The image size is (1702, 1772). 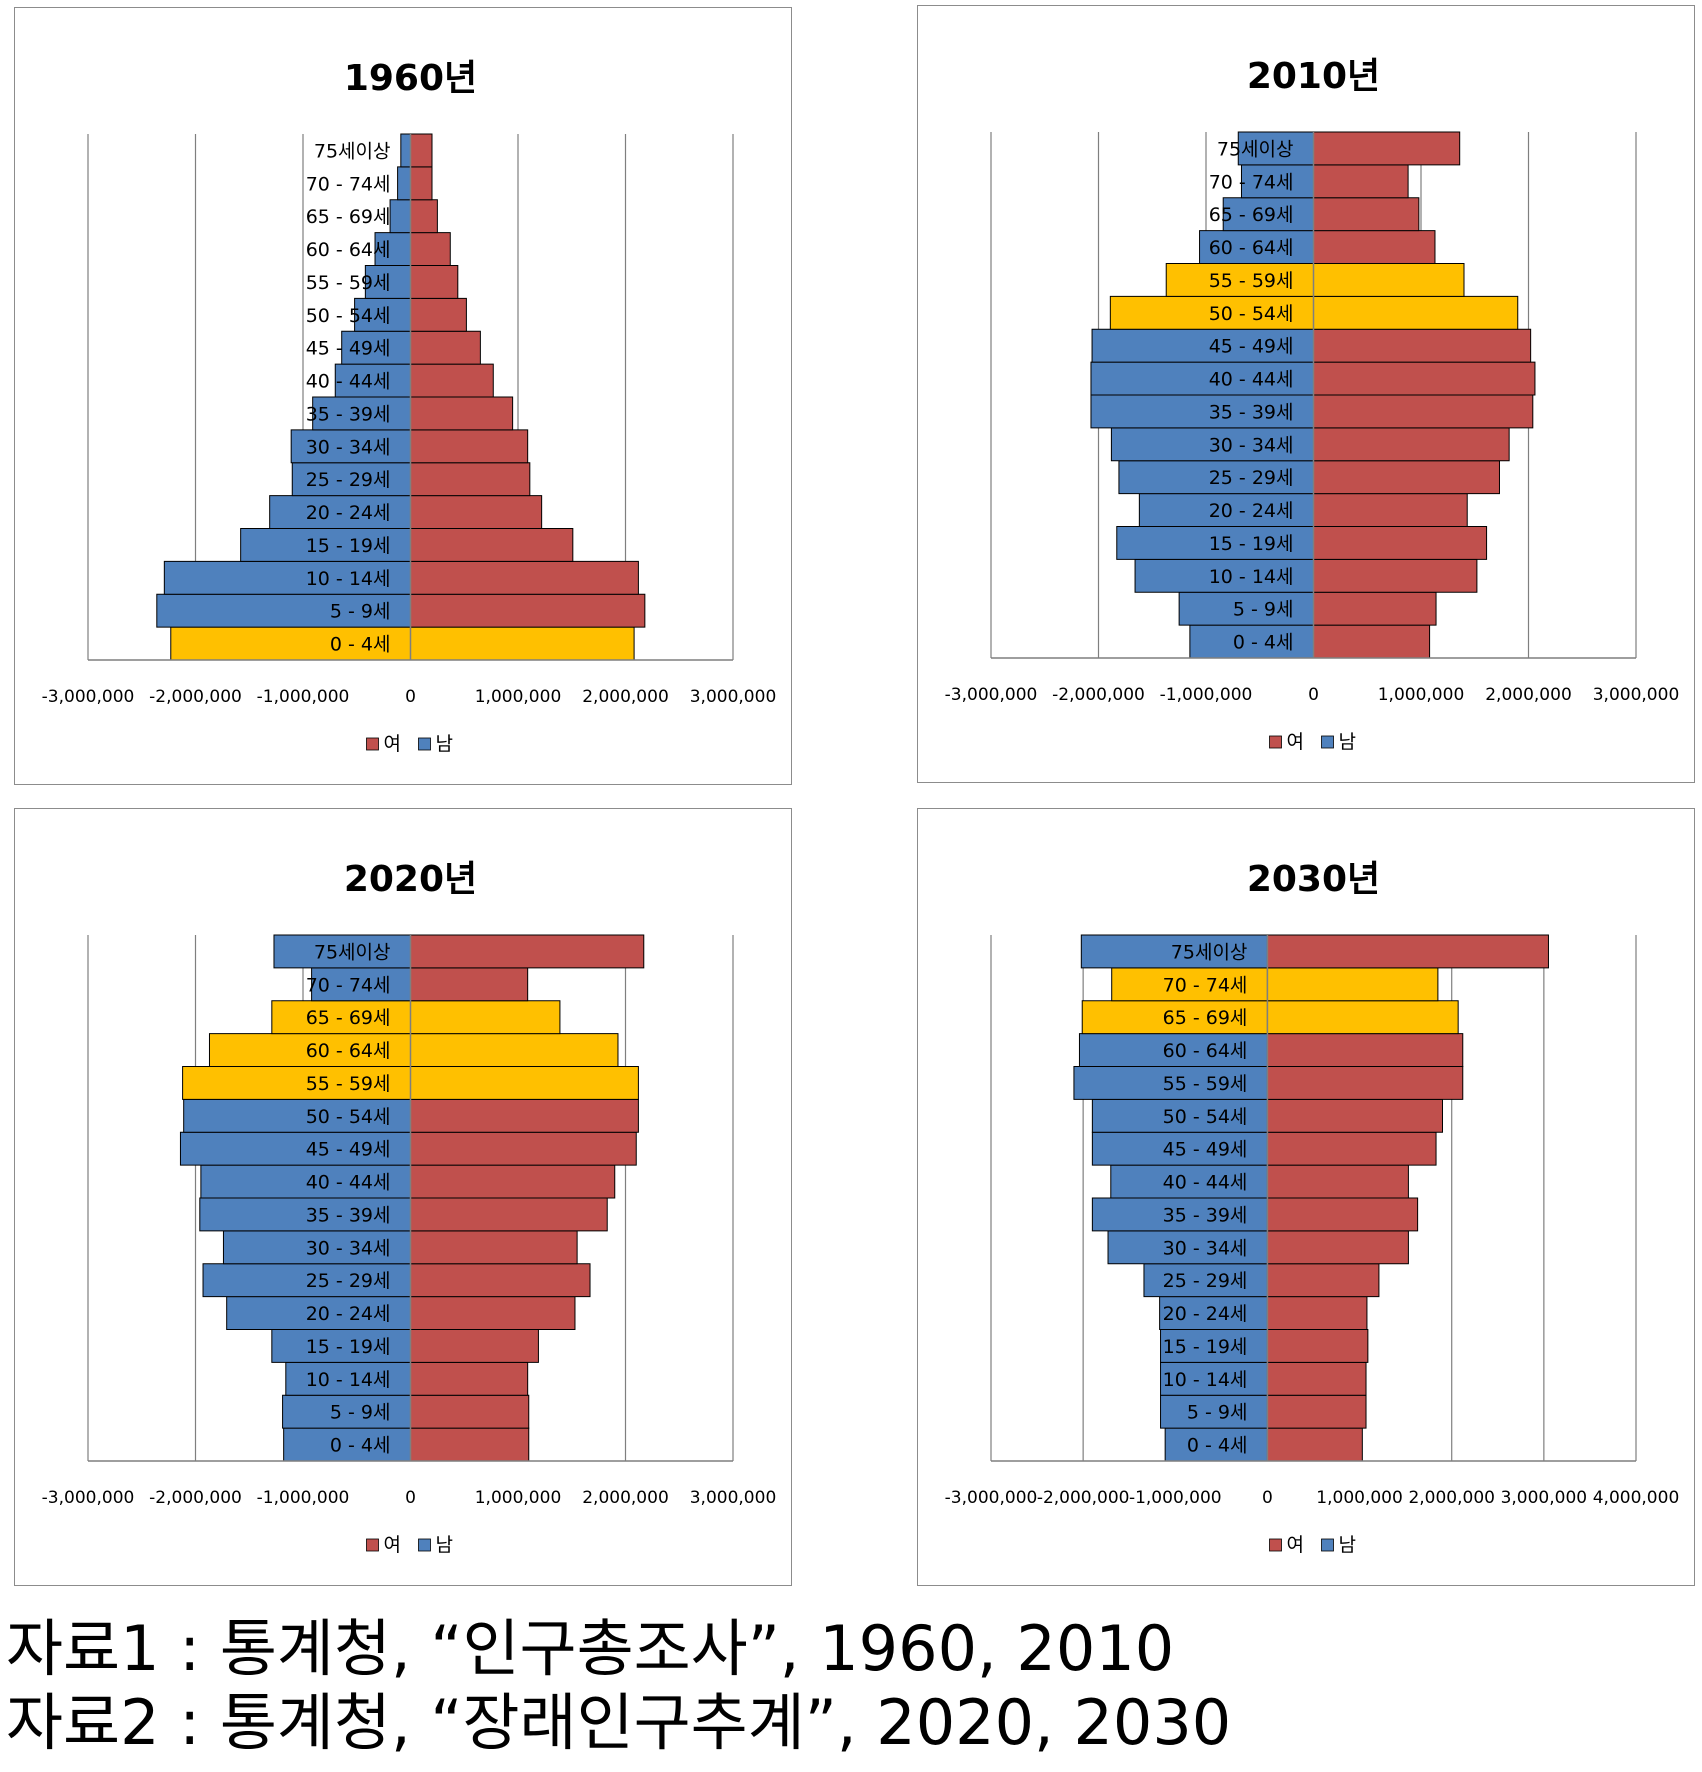 I want to click on category-label: 5 - 9세, so click(x=360, y=1413).